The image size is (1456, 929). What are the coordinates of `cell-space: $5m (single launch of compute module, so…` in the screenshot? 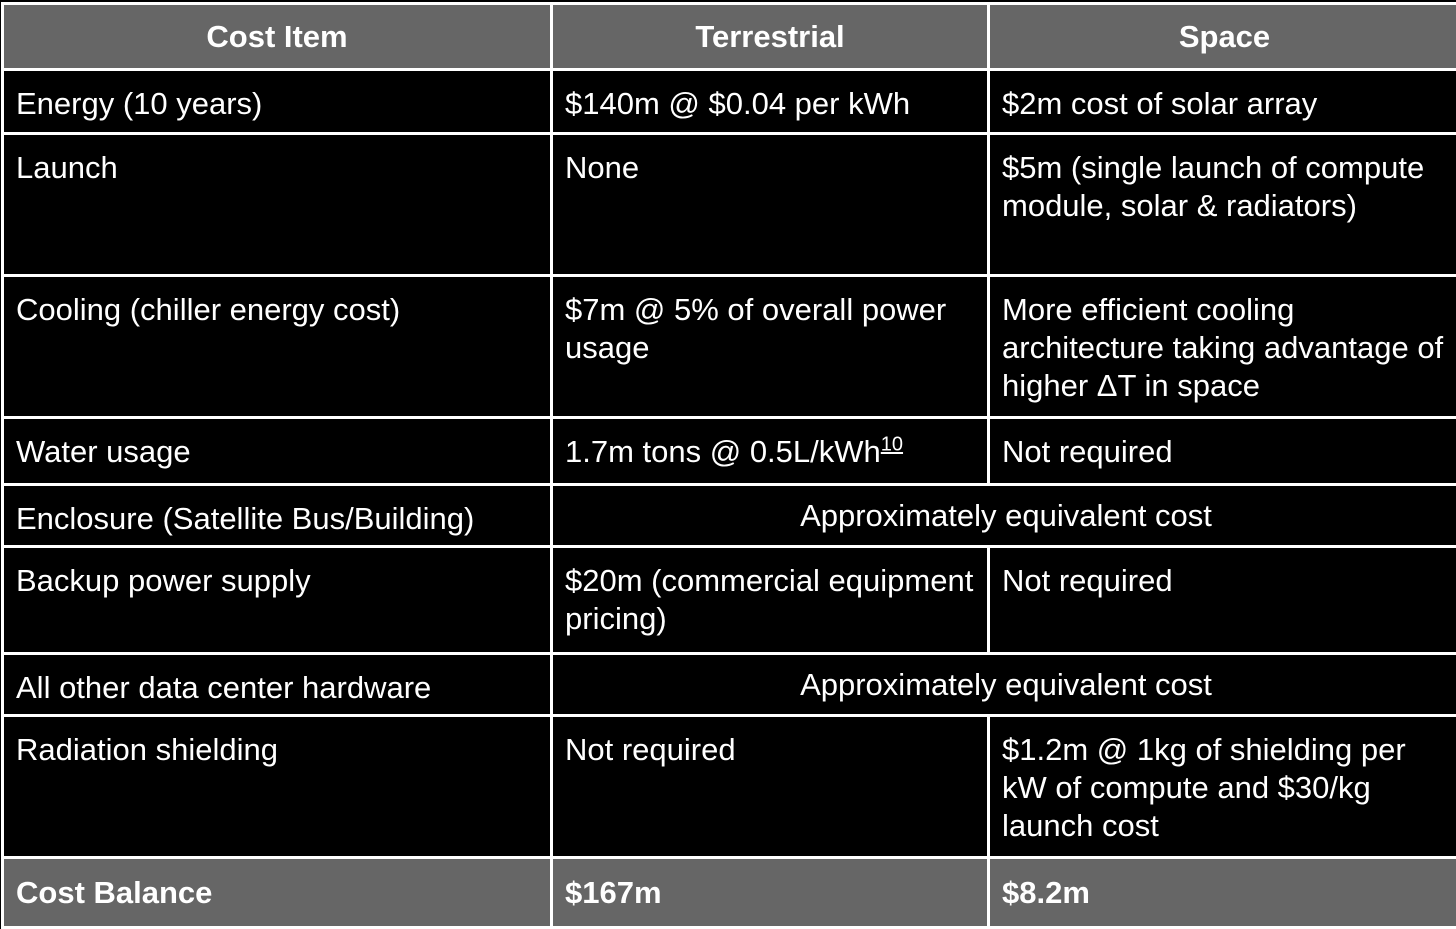 It's located at (1222, 205).